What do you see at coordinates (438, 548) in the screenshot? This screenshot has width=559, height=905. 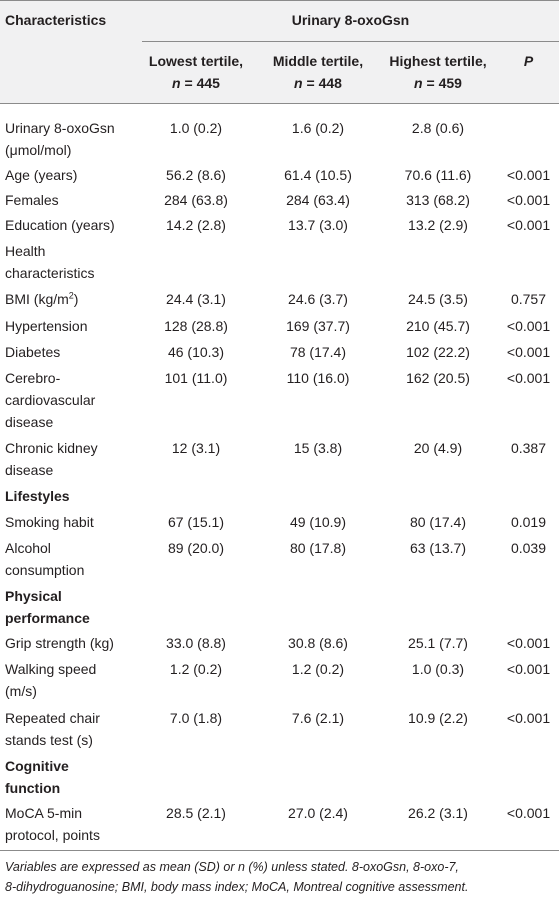 I see `table-cell: 63 (13.7)` at bounding box center [438, 548].